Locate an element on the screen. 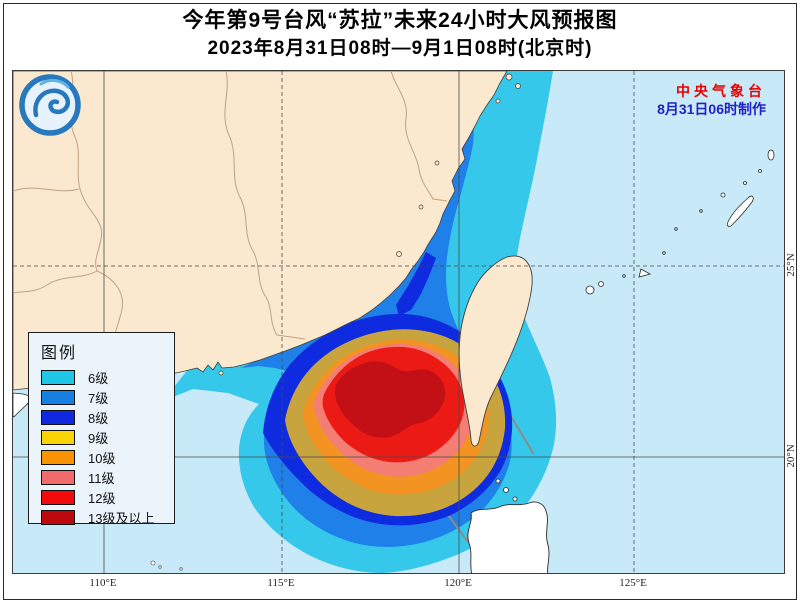 Image resolution: width=800 pixels, height=612 pixels. legend-row: 9级 is located at coordinates (107, 437).